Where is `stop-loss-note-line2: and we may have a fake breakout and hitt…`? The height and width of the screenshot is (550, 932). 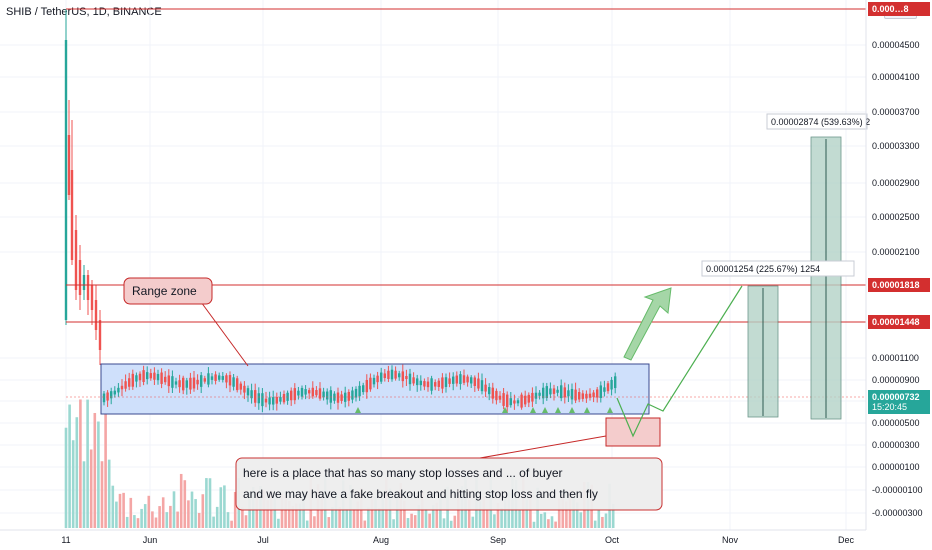 stop-loss-note-line2: and we may have a fake breakout and hitt… is located at coordinates (420, 494).